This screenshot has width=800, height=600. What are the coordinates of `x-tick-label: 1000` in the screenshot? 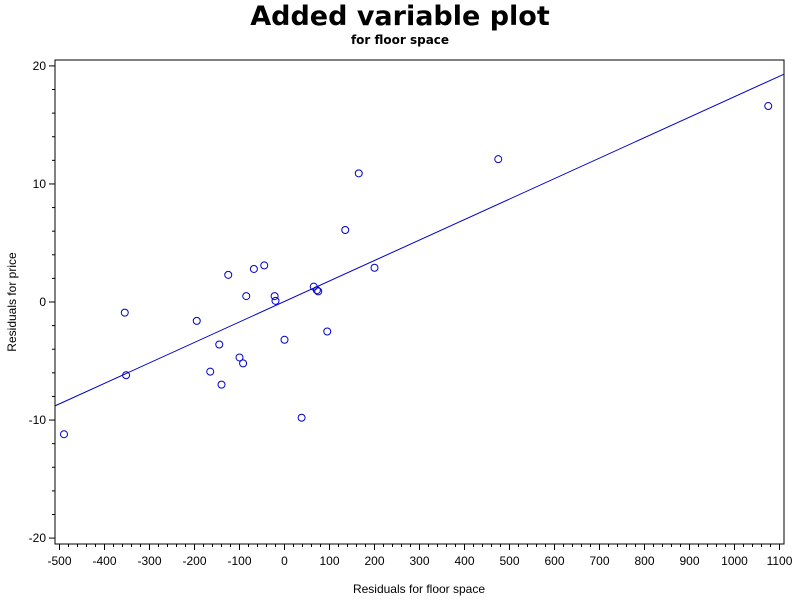 It's located at (734, 561).